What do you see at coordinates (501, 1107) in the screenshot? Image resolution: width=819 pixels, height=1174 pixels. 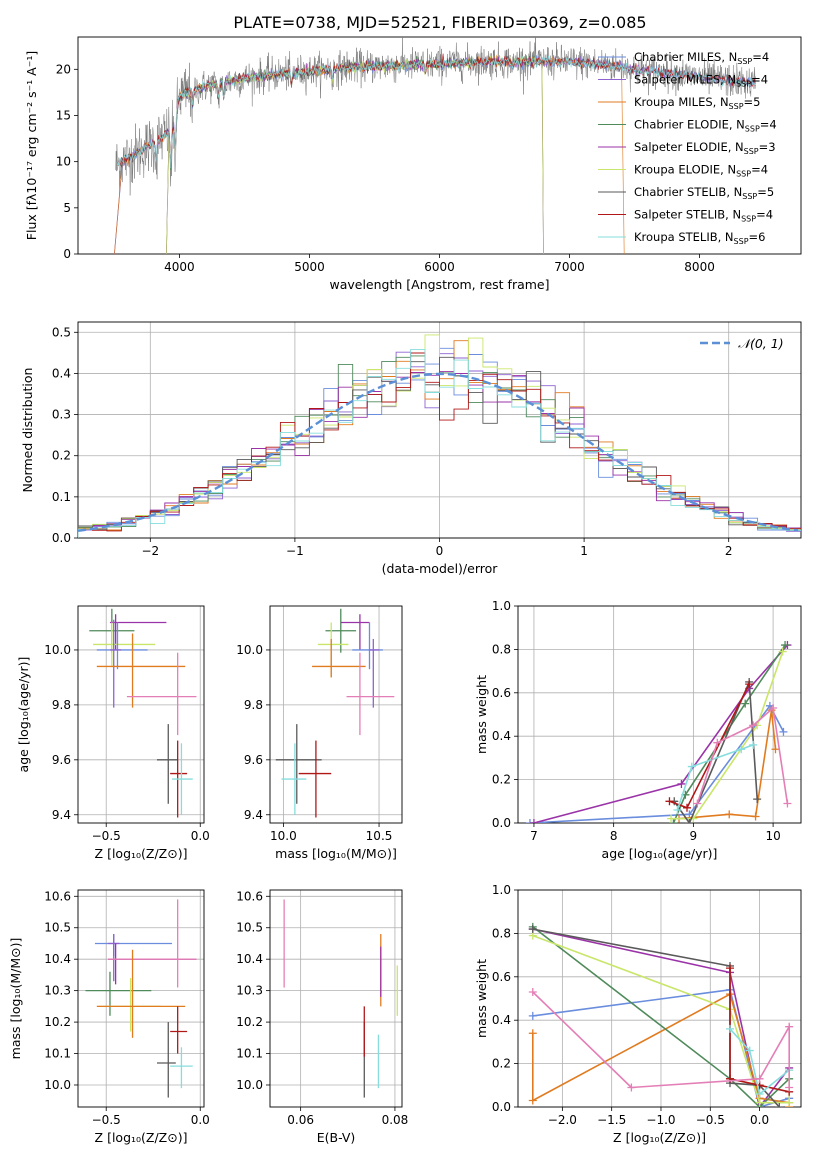 I see `y-tick-label: 0.0` at bounding box center [501, 1107].